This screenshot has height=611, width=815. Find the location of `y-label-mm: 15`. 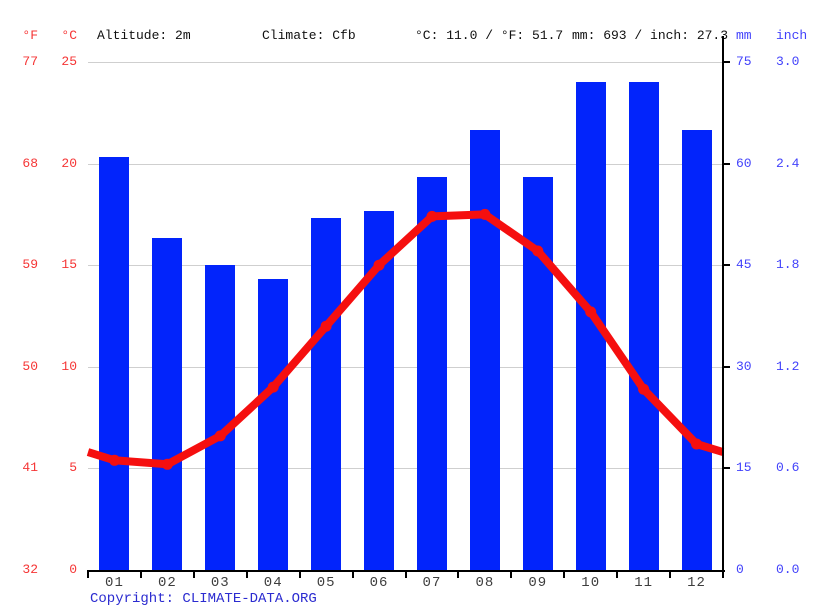

y-label-mm: 15 is located at coordinates (744, 468).